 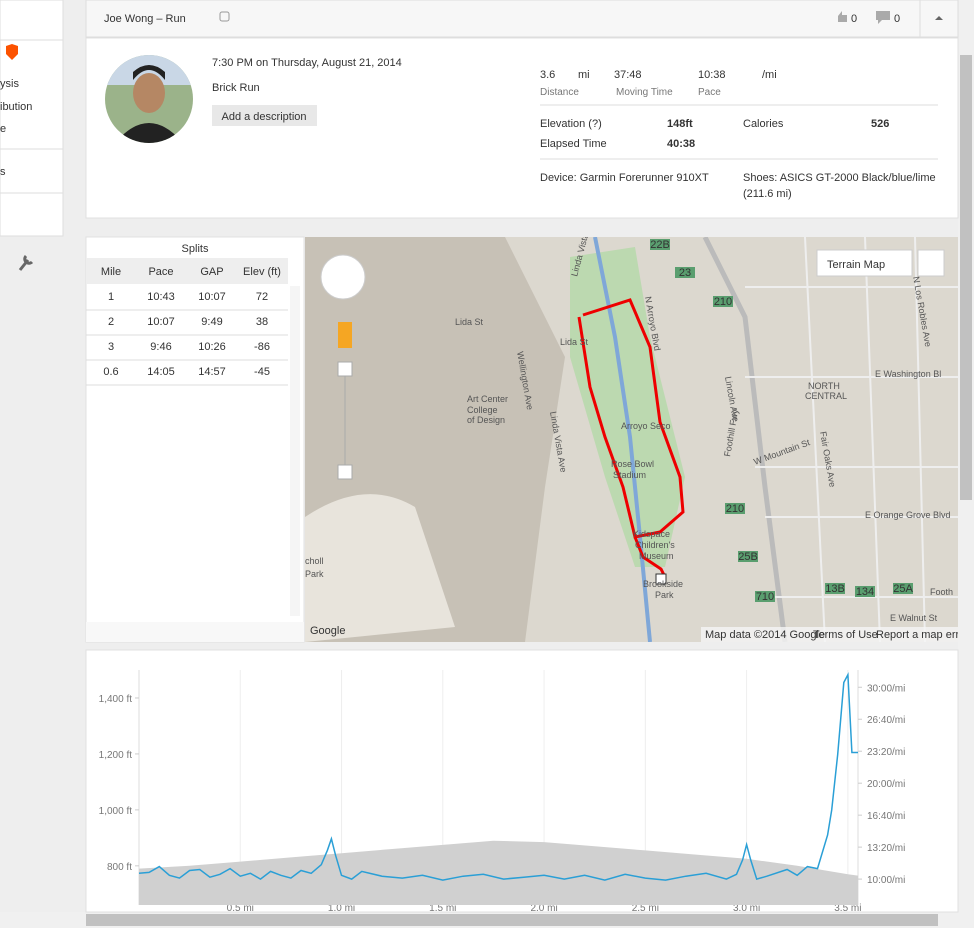 What do you see at coordinates (9, 84) in the screenshot?
I see `sidebar-item: ysis` at bounding box center [9, 84].